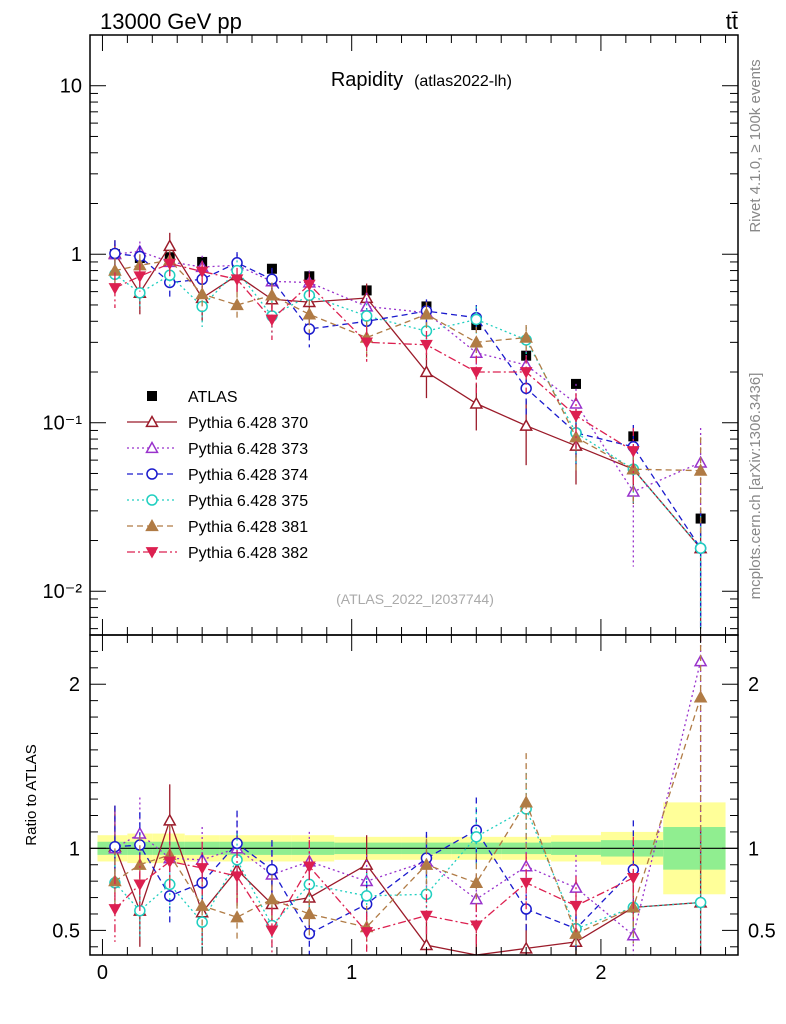 This screenshot has width=786, height=1024. I want to click on legend-label: ATLAS, so click(213, 397).